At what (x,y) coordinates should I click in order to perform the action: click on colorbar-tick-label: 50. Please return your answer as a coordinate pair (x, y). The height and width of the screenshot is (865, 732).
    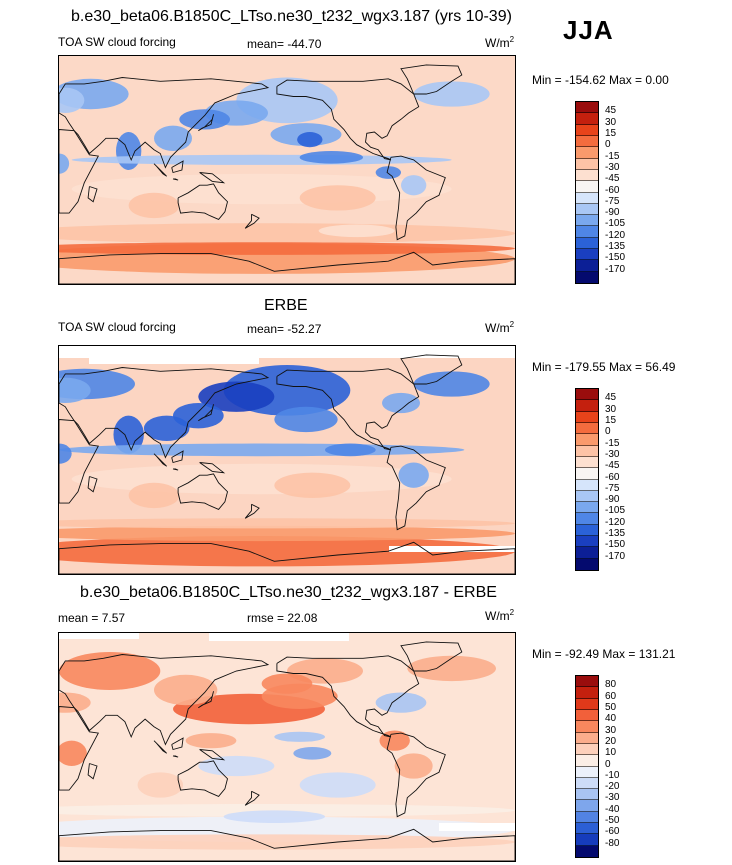
    Looking at the image, I should click on (611, 707).